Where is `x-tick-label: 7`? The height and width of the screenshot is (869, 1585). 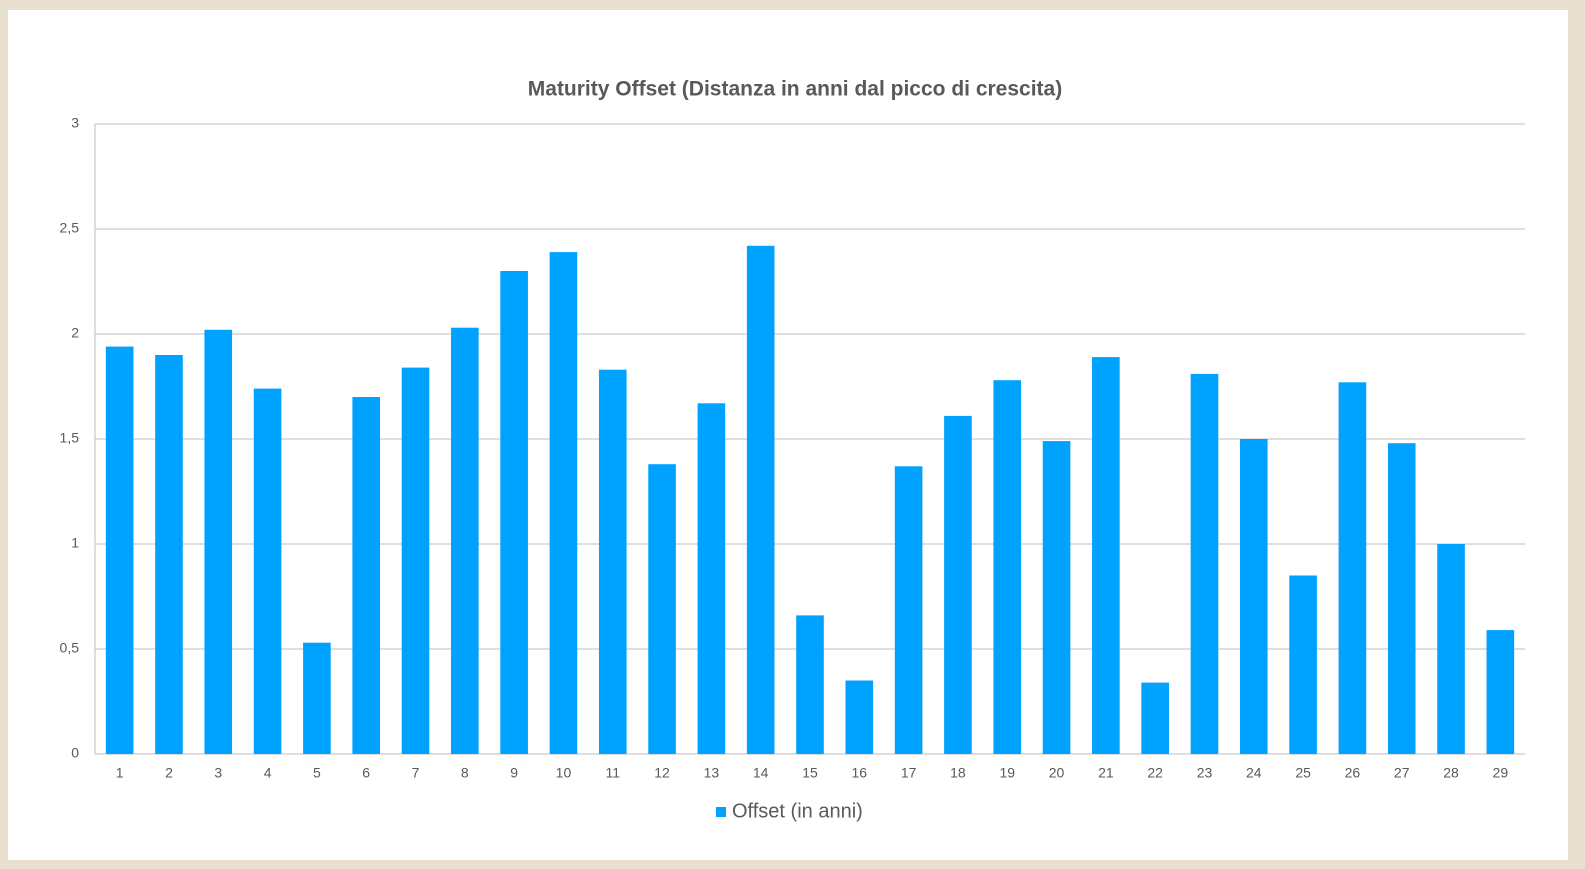
x-tick-label: 7 is located at coordinates (416, 773).